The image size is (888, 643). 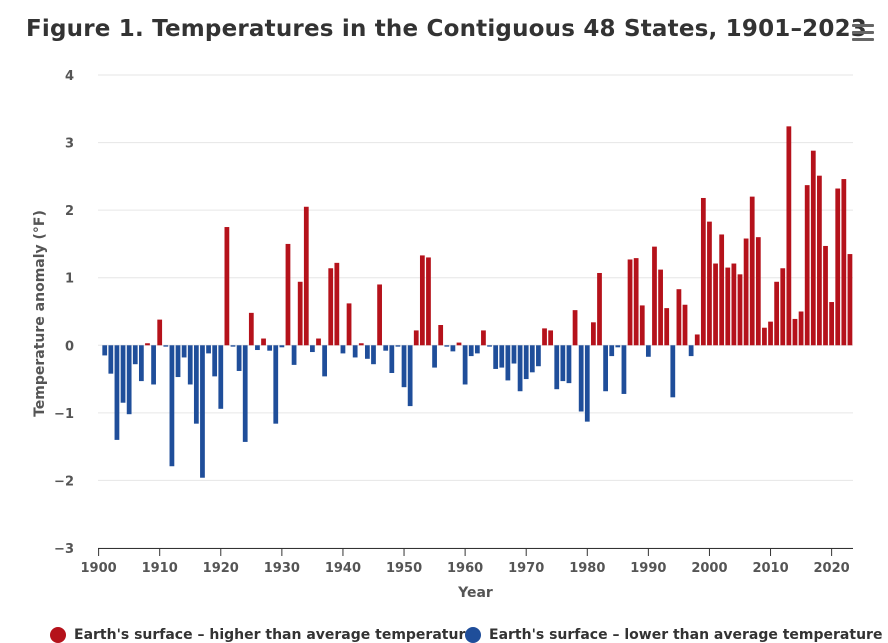 What do you see at coordinates (612, 351) in the screenshot?
I see `bar-1984` at bounding box center [612, 351].